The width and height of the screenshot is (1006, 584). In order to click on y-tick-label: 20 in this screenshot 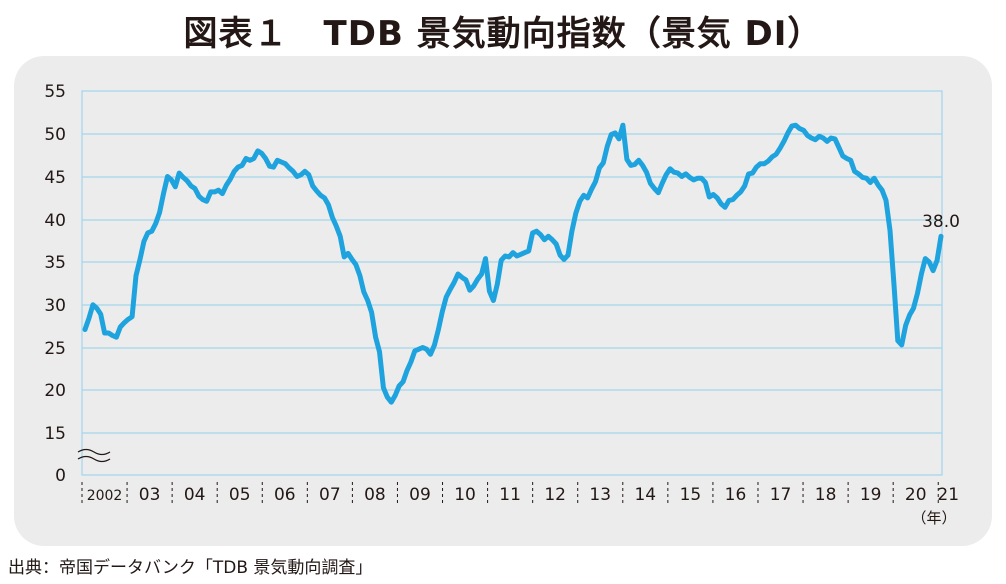, I will do `click(55, 391)`.